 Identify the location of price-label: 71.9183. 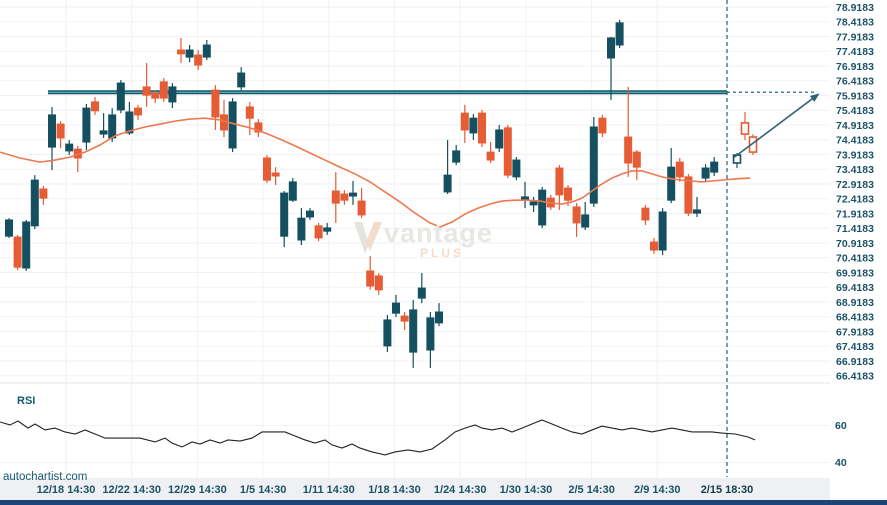
(855, 214).